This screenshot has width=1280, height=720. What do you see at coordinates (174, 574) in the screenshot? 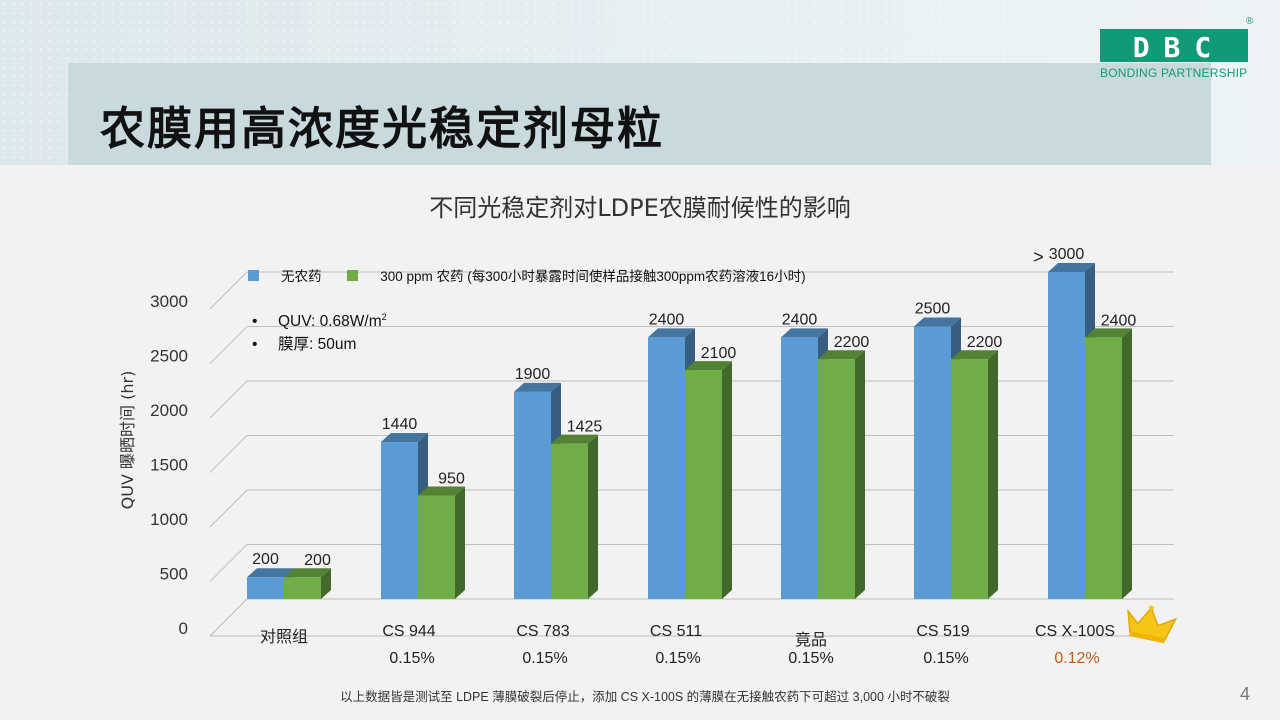
I see `y-tick-label: 500` at bounding box center [174, 574].